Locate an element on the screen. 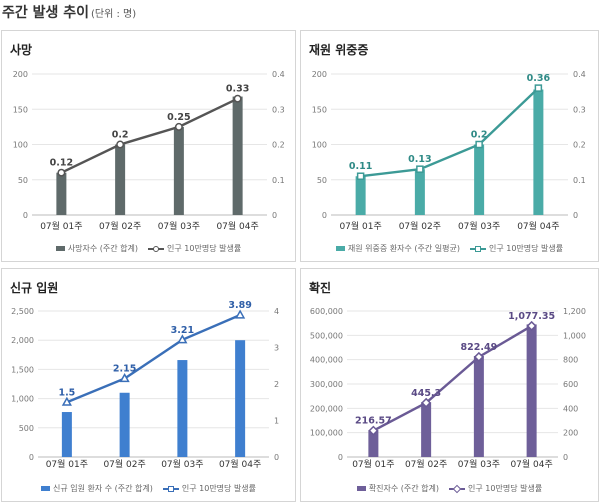 Image resolution: width=600 pixels, height=503 pixels. page-title: 주간 발생 추이 (단위 : 명) is located at coordinates (69, 13).